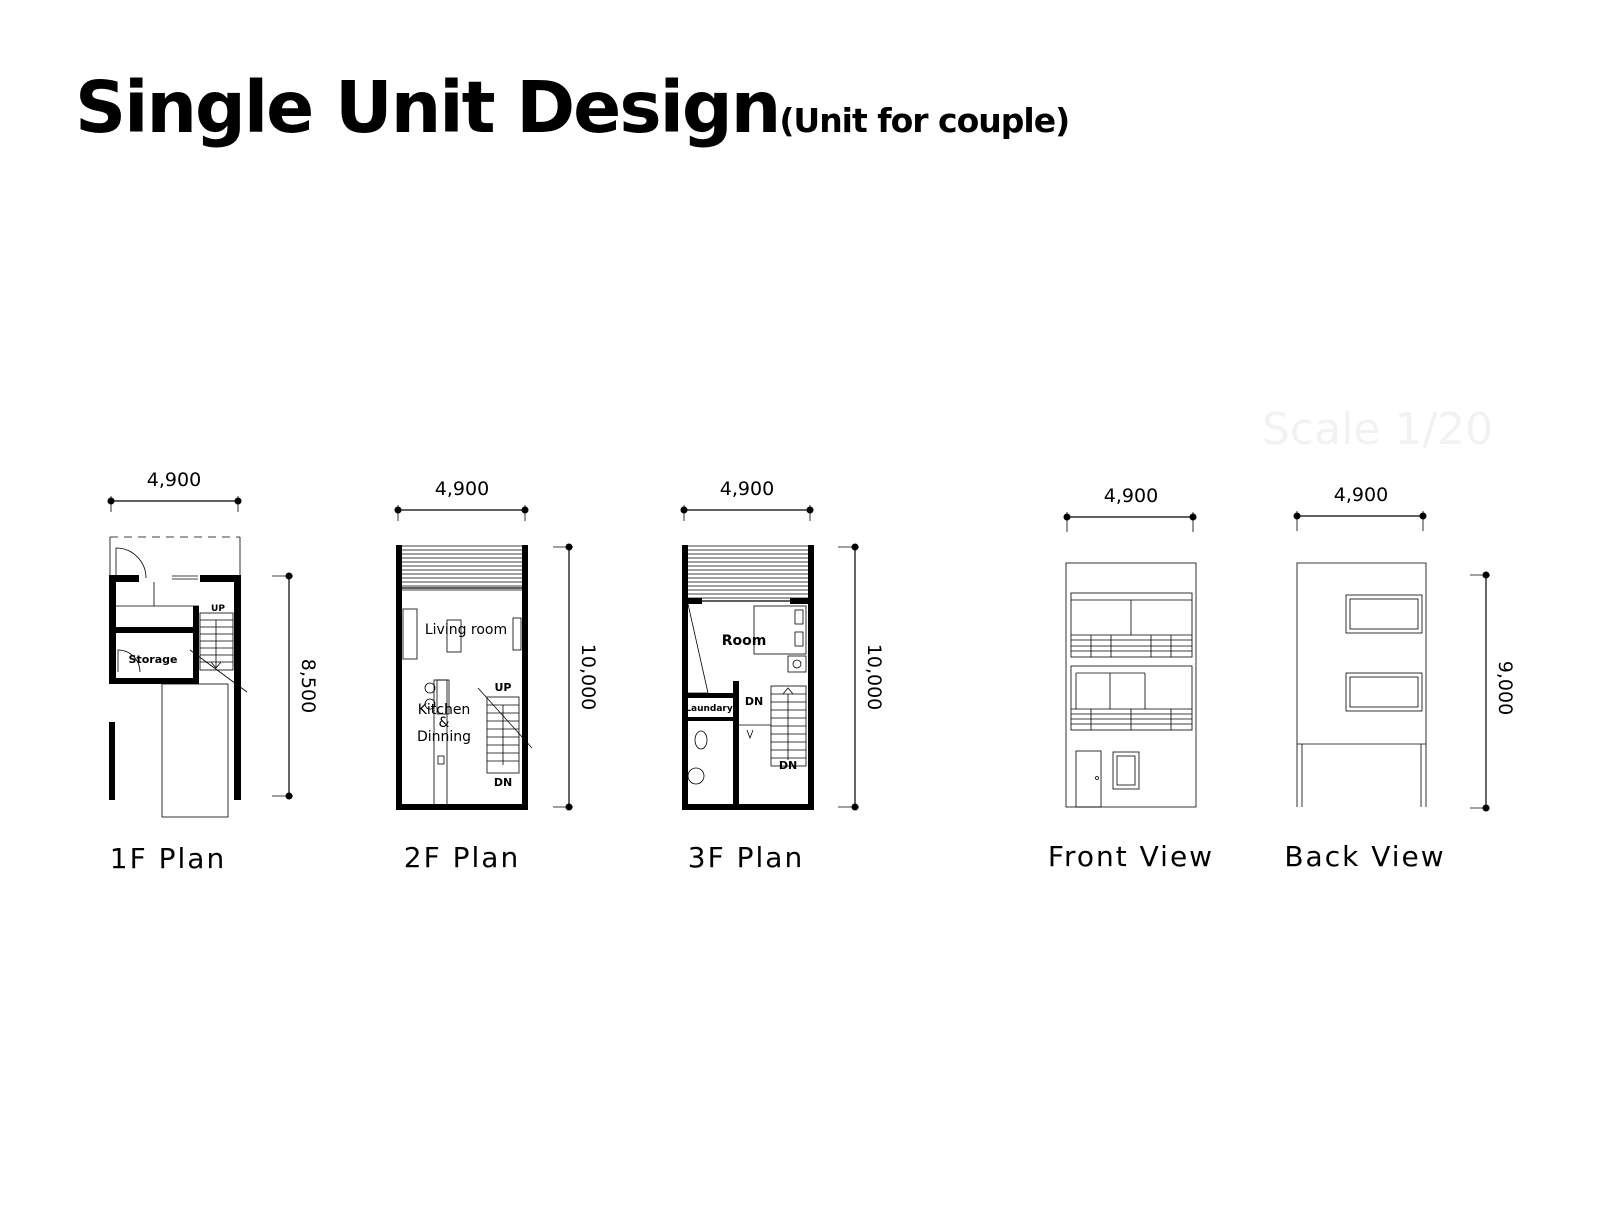 Image resolution: width=1610 pixels, height=1208 pixels. I want to click on room-label-dinning: Dinning, so click(444, 737).